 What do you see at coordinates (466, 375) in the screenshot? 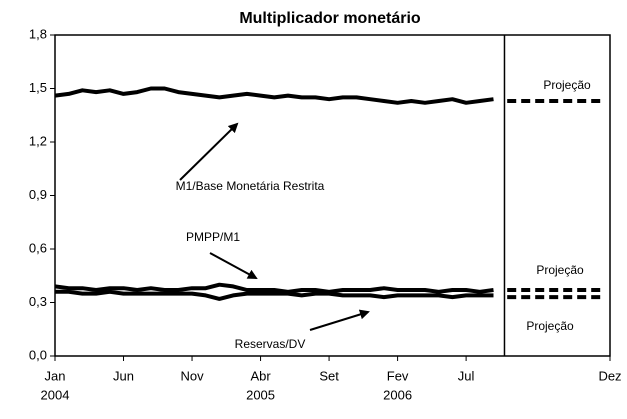
I see `x-tick-label: Jul` at bounding box center [466, 375].